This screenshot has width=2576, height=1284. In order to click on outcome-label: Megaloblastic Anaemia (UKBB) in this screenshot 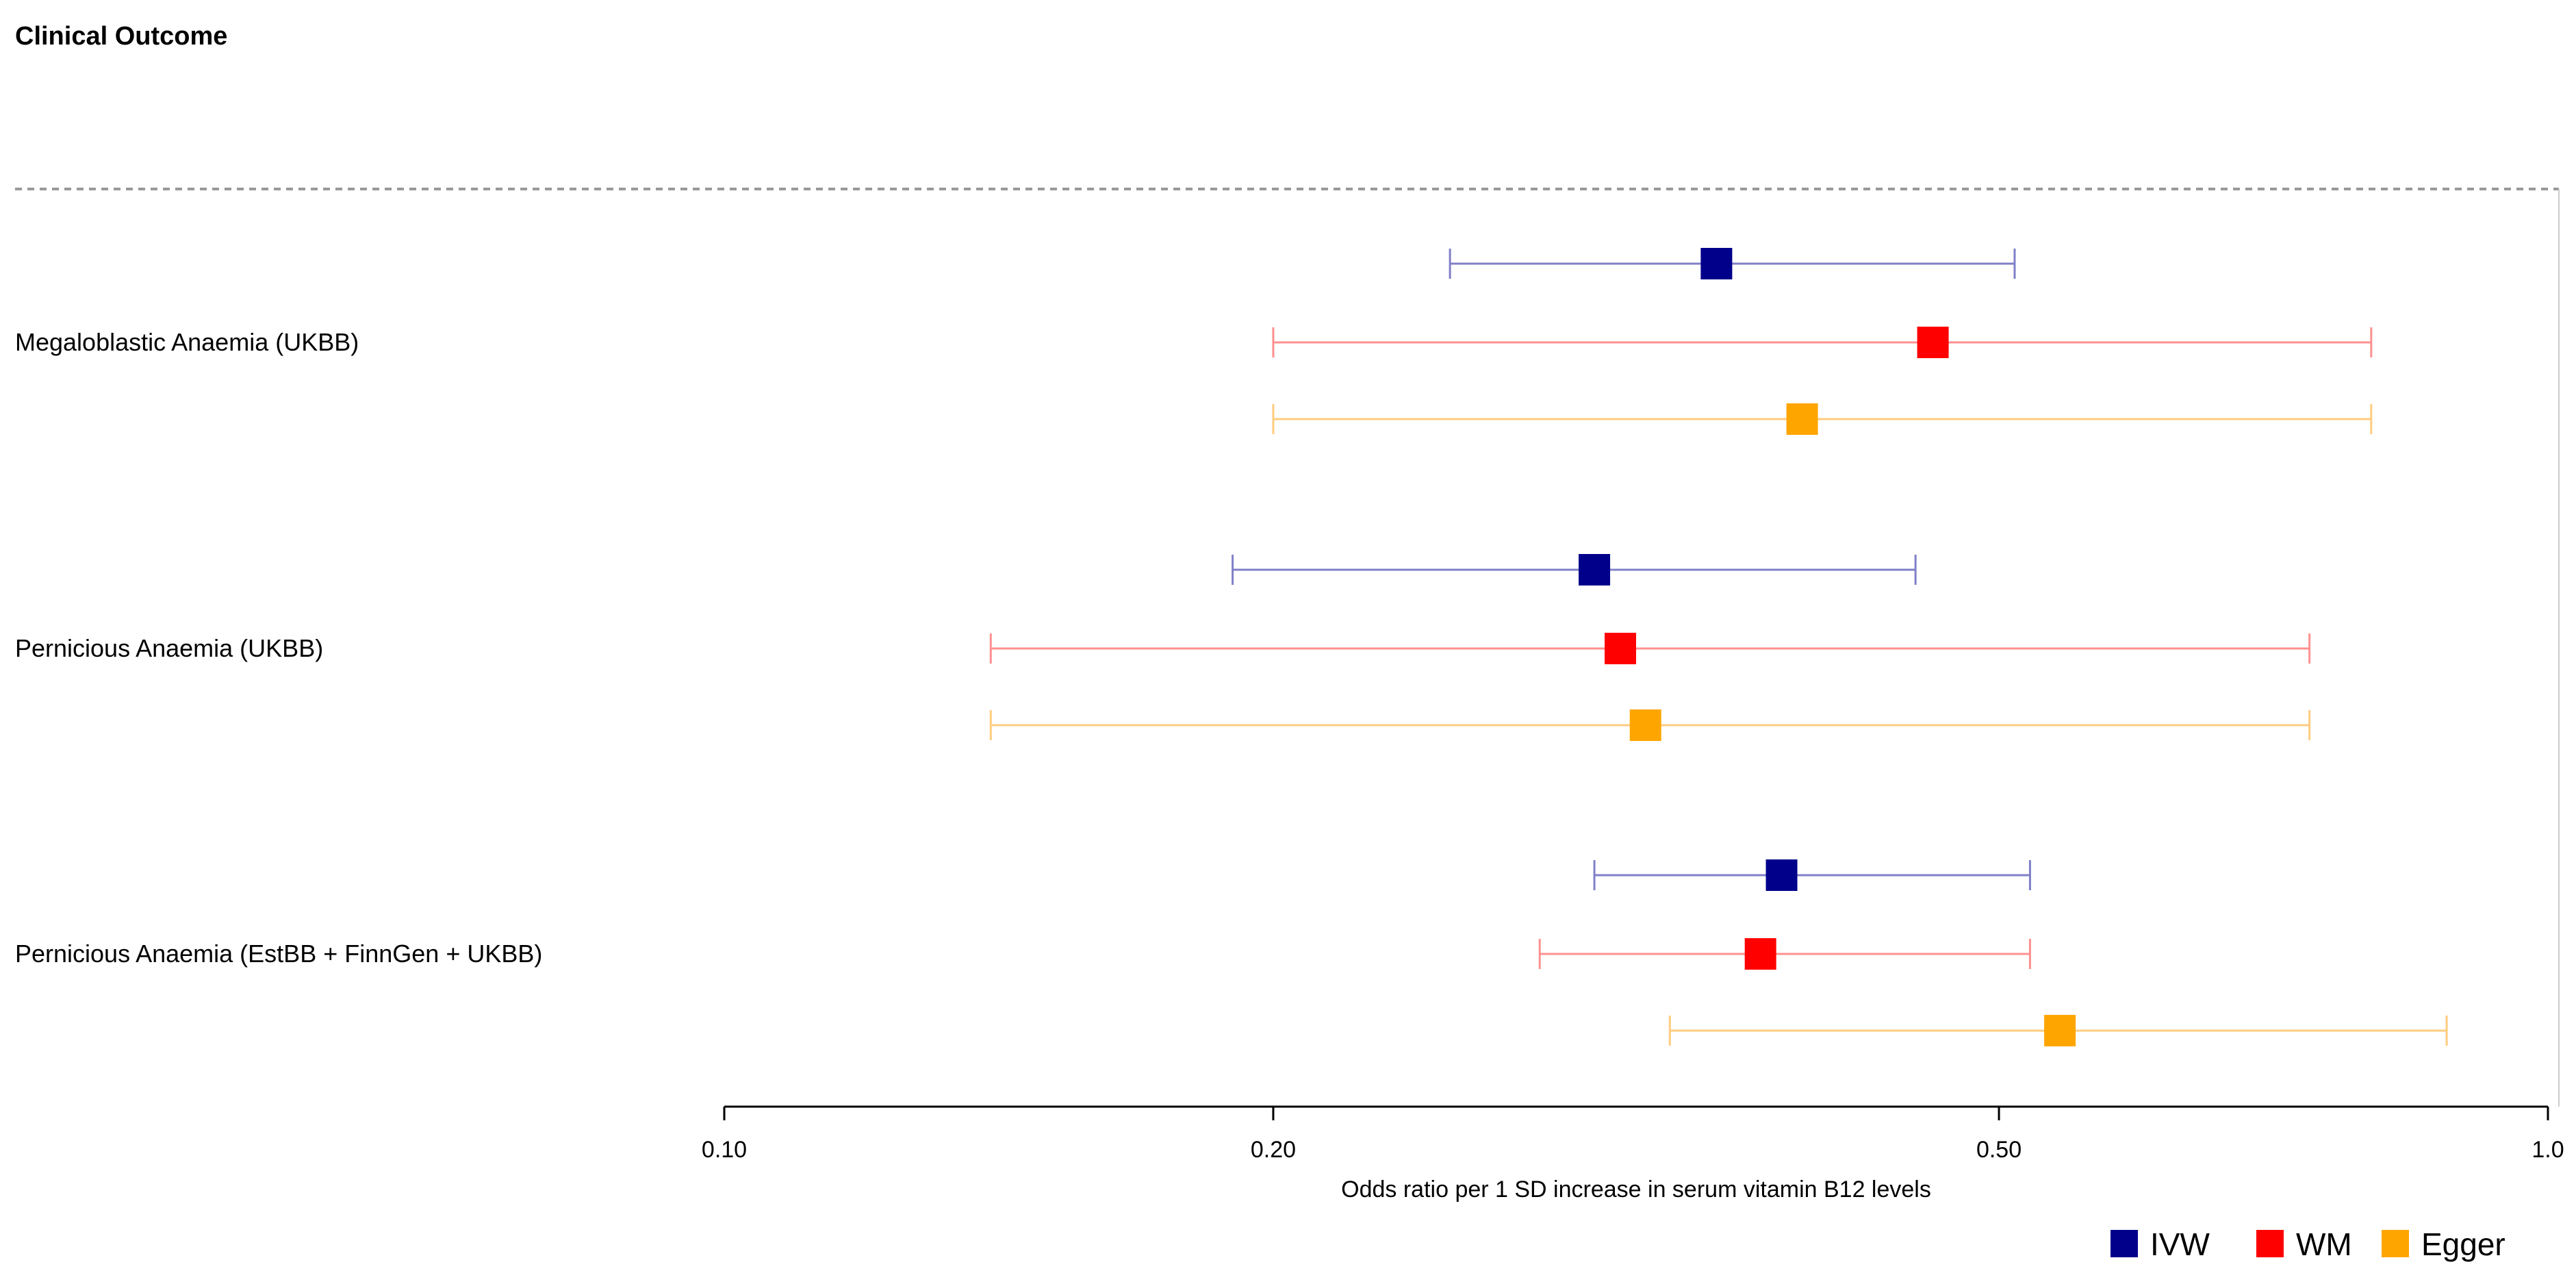, I will do `click(187, 342)`.